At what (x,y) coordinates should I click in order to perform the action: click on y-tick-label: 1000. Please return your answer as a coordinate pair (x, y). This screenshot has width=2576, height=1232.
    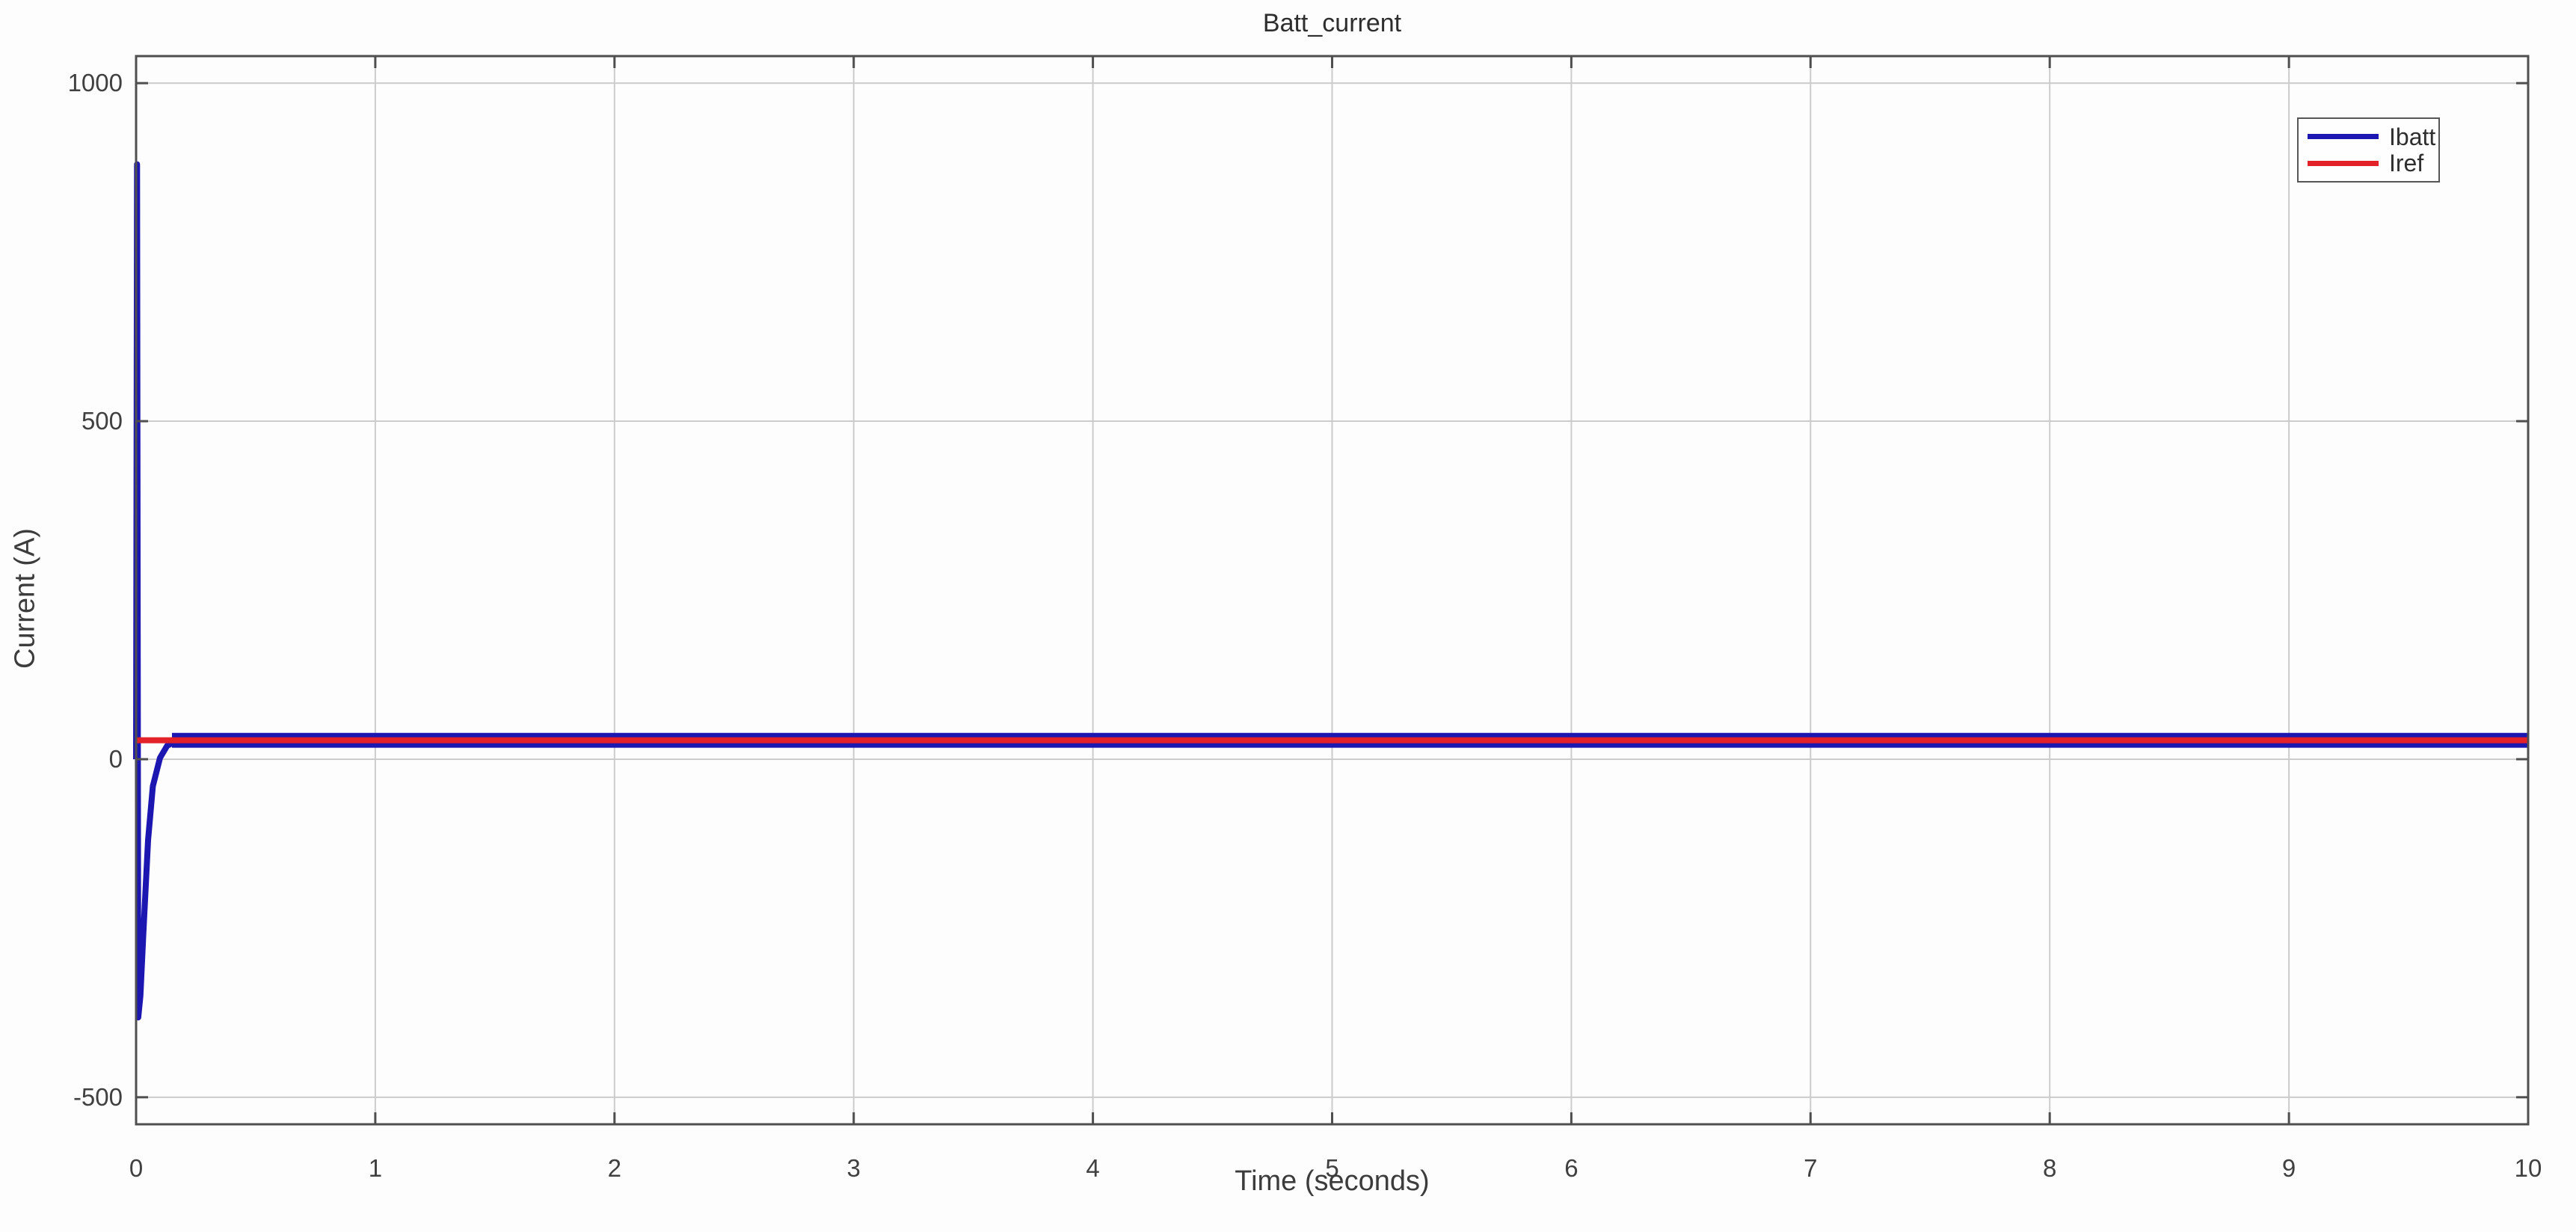
    Looking at the image, I should click on (95, 82).